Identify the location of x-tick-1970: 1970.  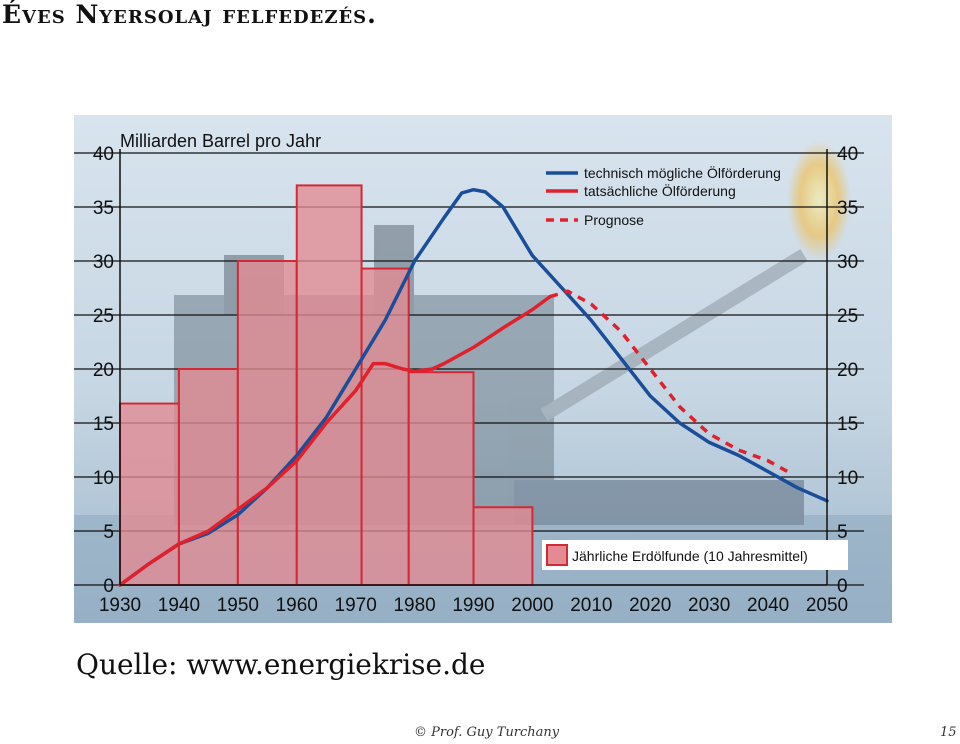
(356, 605).